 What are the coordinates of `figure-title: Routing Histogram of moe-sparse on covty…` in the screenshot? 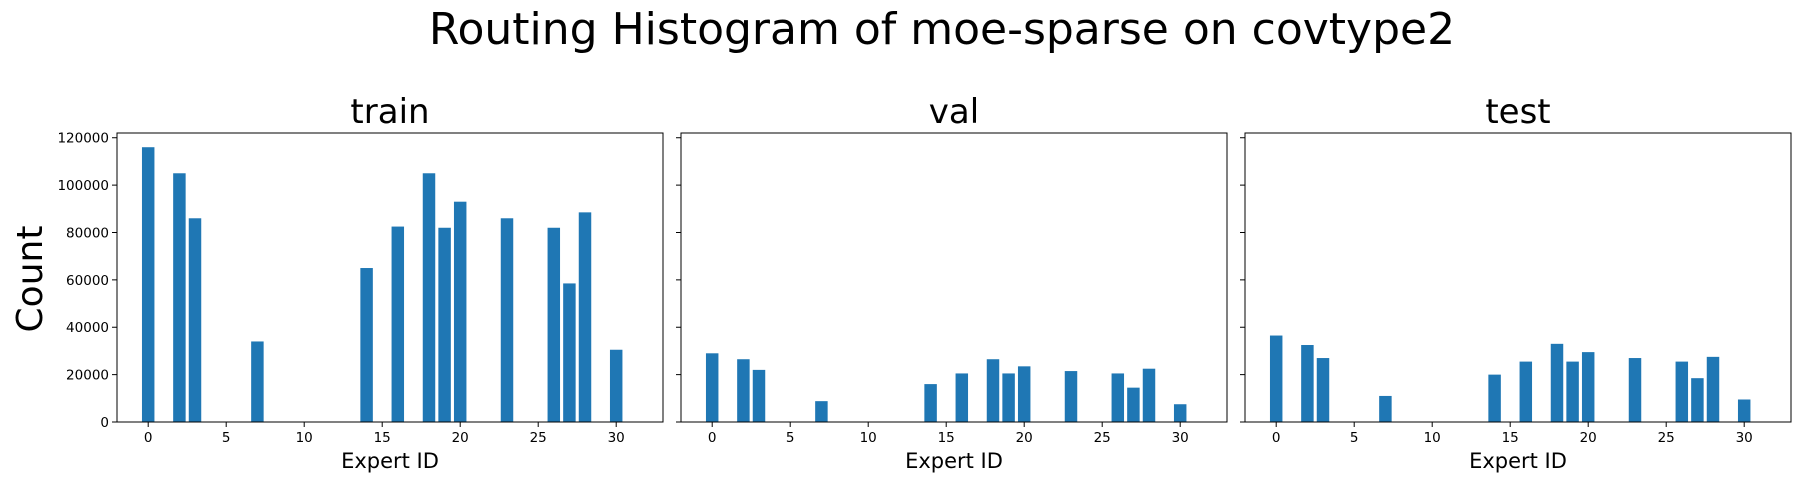 It's located at (942, 29).